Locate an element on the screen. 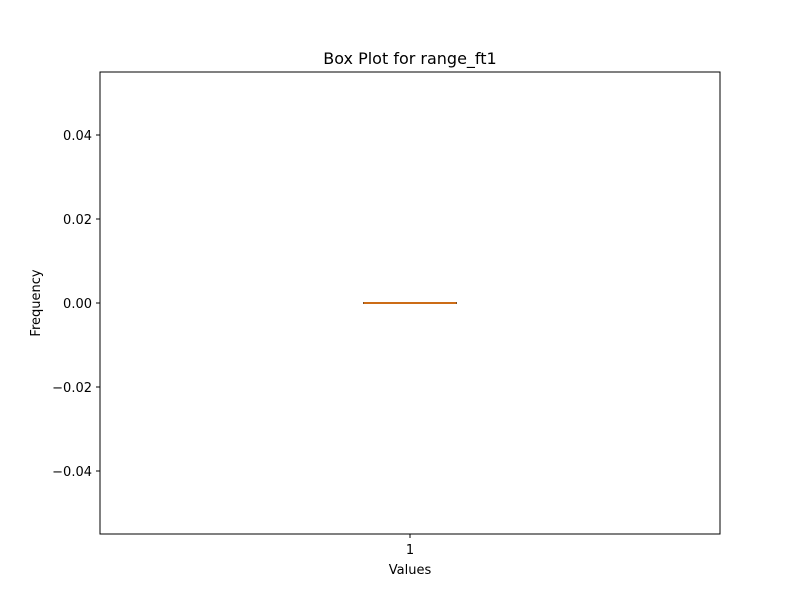 This screenshot has width=800, height=600. y-axis: −0.04 −0.02 0.00 0.02 0.04 is located at coordinates (76, 304).